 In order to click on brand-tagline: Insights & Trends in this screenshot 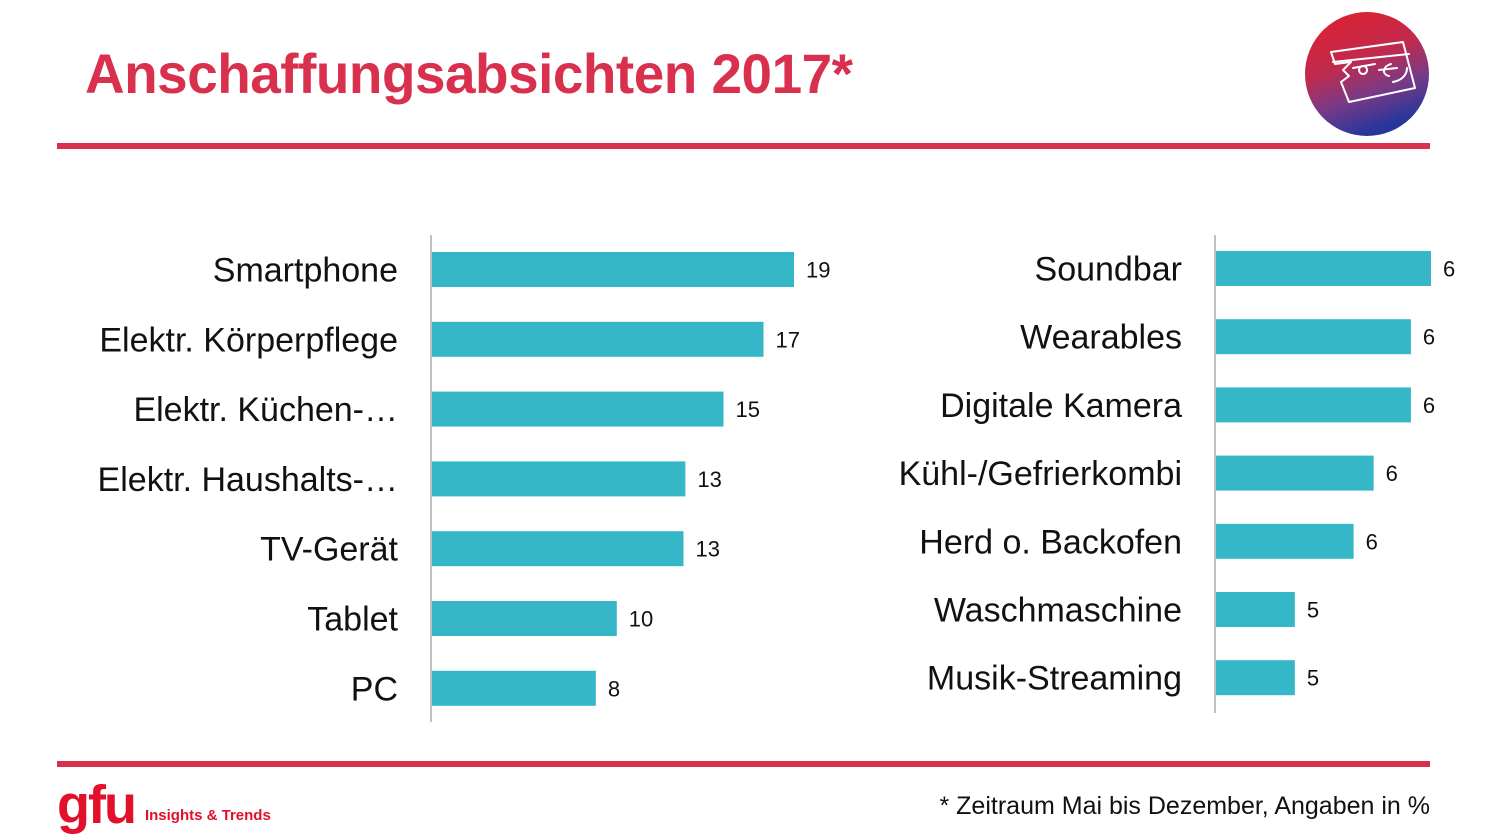, I will do `click(207, 815)`.